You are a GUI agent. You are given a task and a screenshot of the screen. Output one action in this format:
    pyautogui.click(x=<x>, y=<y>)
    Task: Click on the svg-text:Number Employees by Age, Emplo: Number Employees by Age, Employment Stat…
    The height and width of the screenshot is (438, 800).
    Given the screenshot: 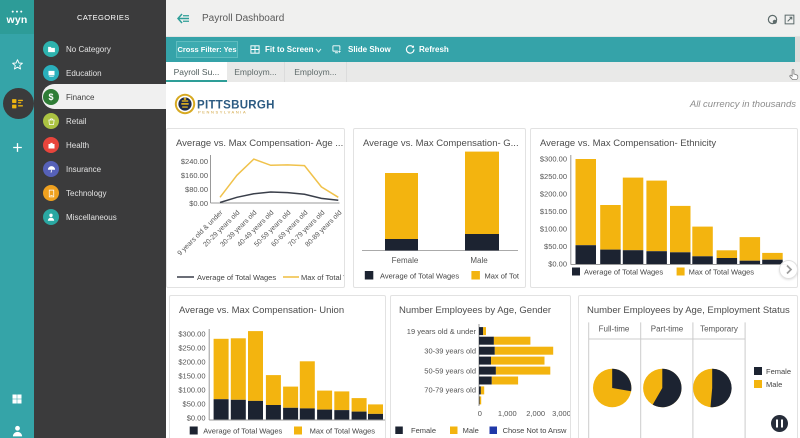 What is the action you would take?
    pyautogui.click(x=688, y=310)
    